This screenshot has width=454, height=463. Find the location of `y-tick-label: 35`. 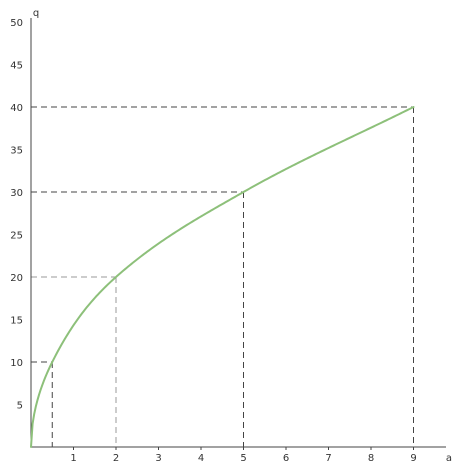

y-tick-label: 35 is located at coordinates (16, 151).